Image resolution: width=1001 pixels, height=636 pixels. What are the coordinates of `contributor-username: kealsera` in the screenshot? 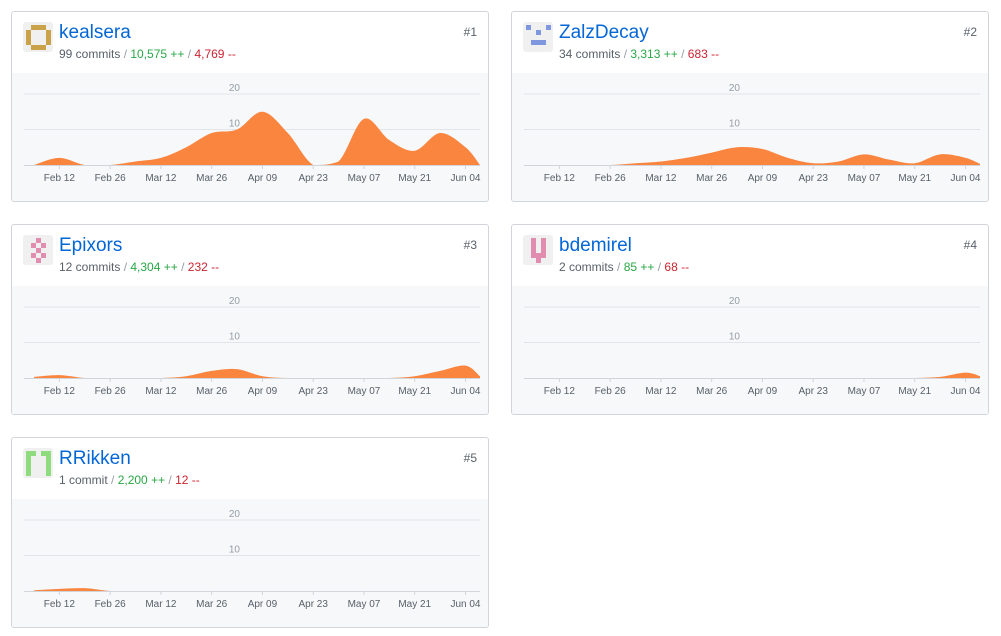 It's located at (95, 32).